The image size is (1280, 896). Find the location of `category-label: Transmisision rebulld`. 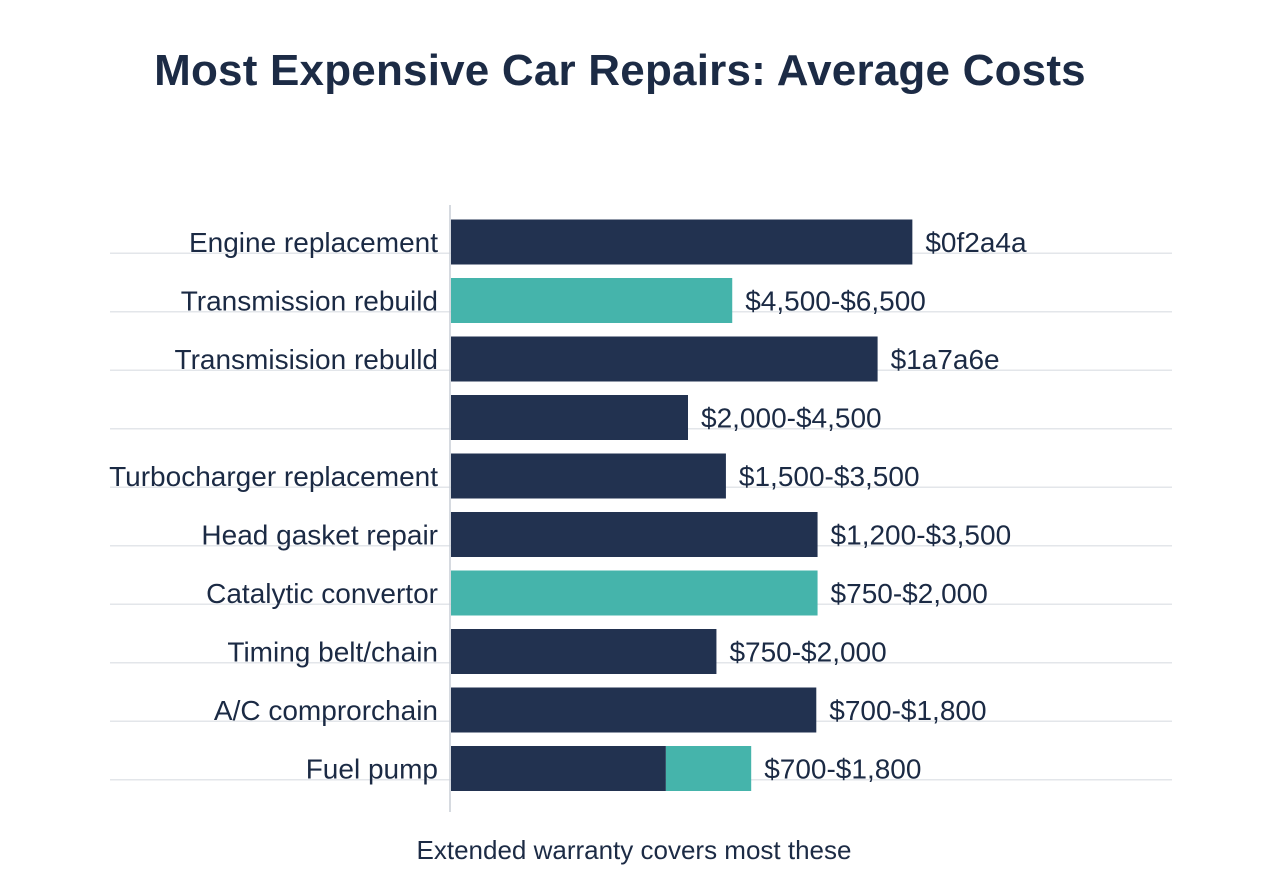

category-label: Transmisision rebulld is located at coordinates (307, 359).